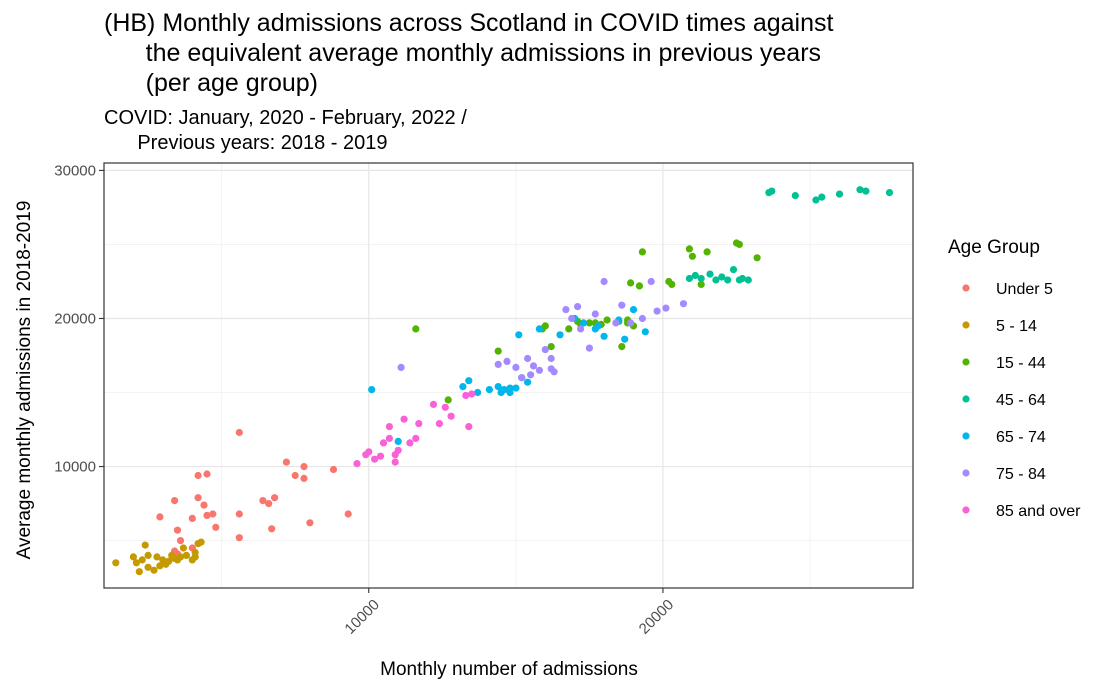 This screenshot has height=692, width=1120. What do you see at coordinates (24, 380) in the screenshot?
I see `y-axis-title: Average monthly admissions in 2018-2019` at bounding box center [24, 380].